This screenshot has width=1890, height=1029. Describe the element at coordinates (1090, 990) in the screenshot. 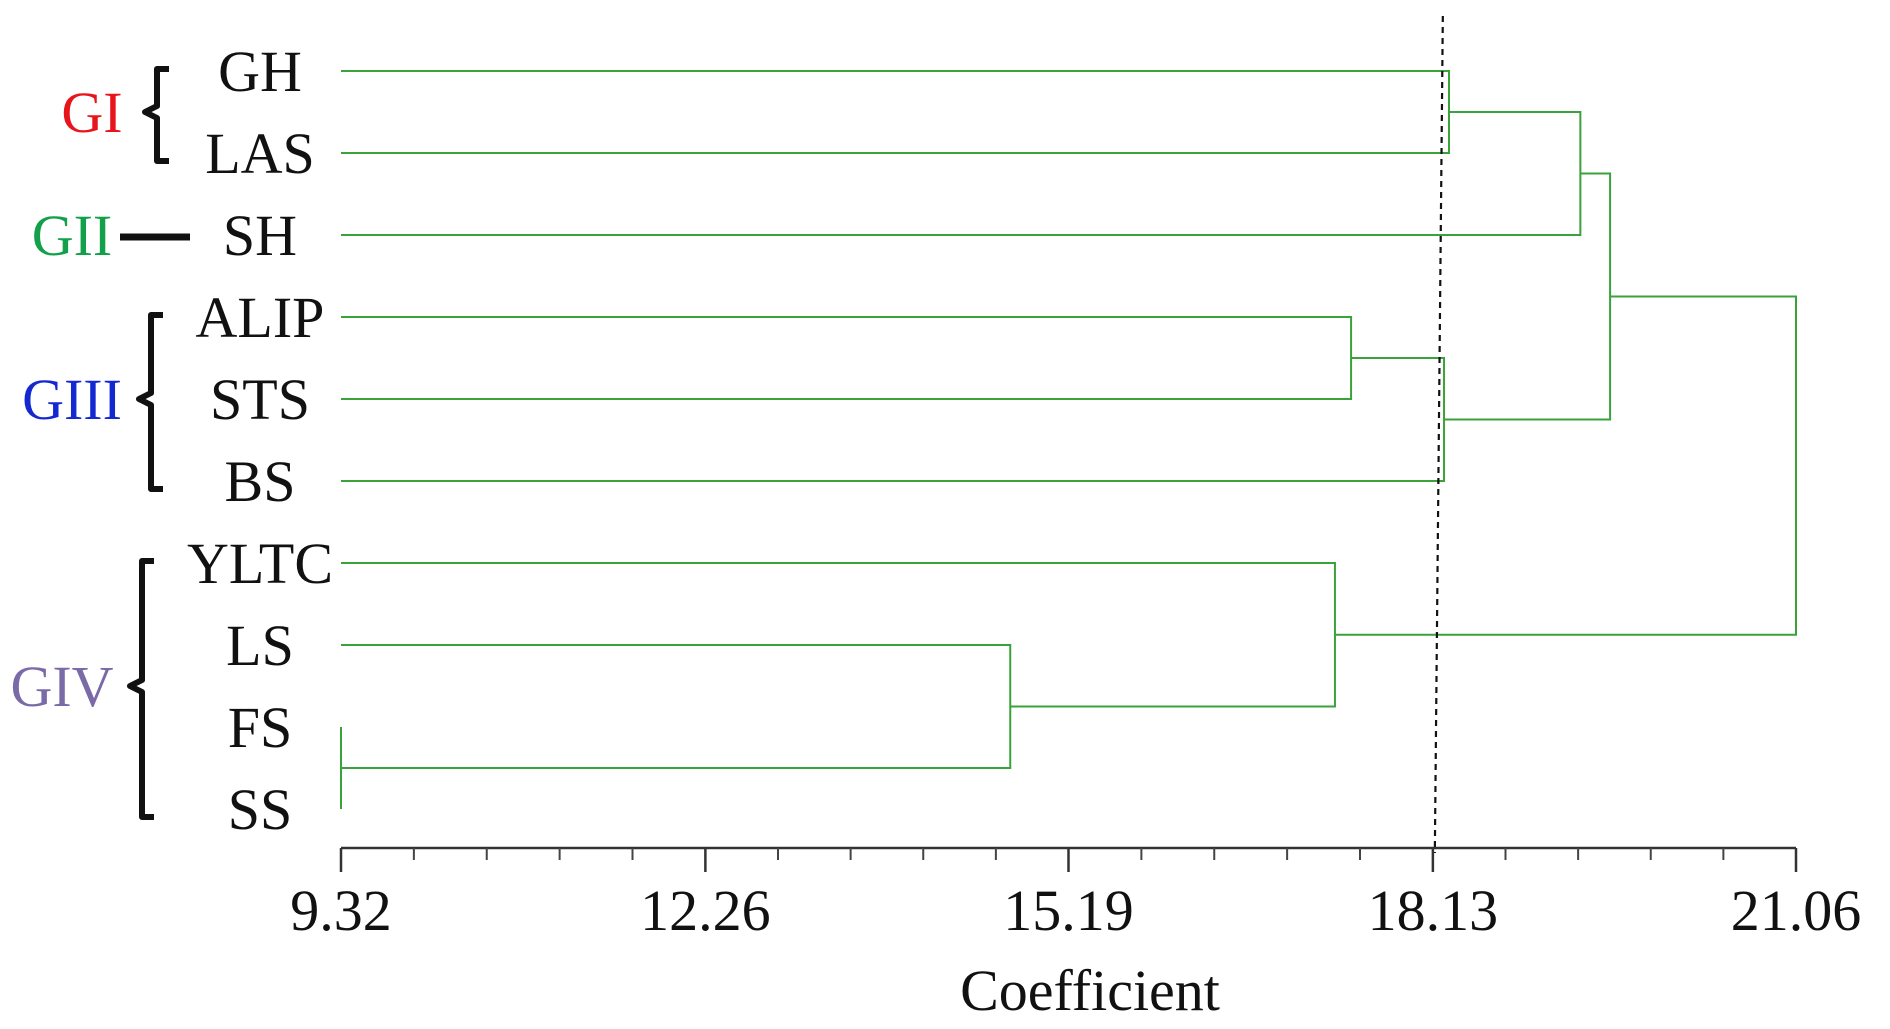

I see `x-axis-label: Coefficient` at that location.